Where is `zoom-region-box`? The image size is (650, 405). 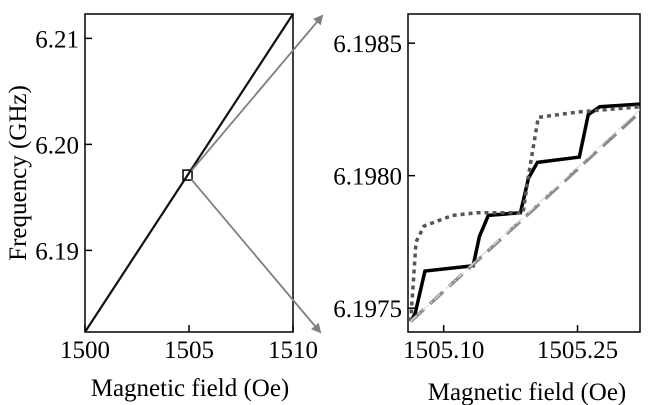
zoom-region-box is located at coordinates (187, 175).